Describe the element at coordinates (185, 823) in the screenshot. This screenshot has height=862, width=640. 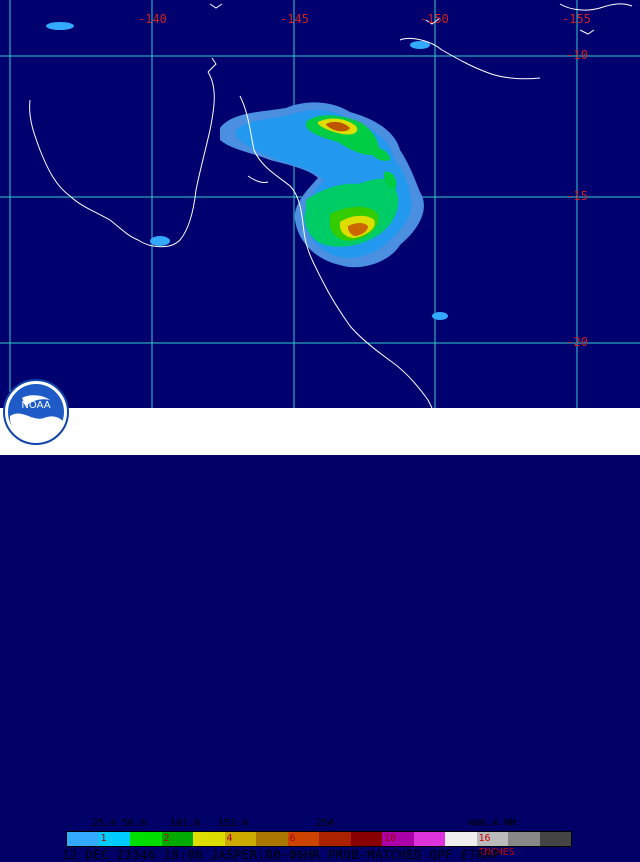
I see `mm-label: 101.6` at that location.